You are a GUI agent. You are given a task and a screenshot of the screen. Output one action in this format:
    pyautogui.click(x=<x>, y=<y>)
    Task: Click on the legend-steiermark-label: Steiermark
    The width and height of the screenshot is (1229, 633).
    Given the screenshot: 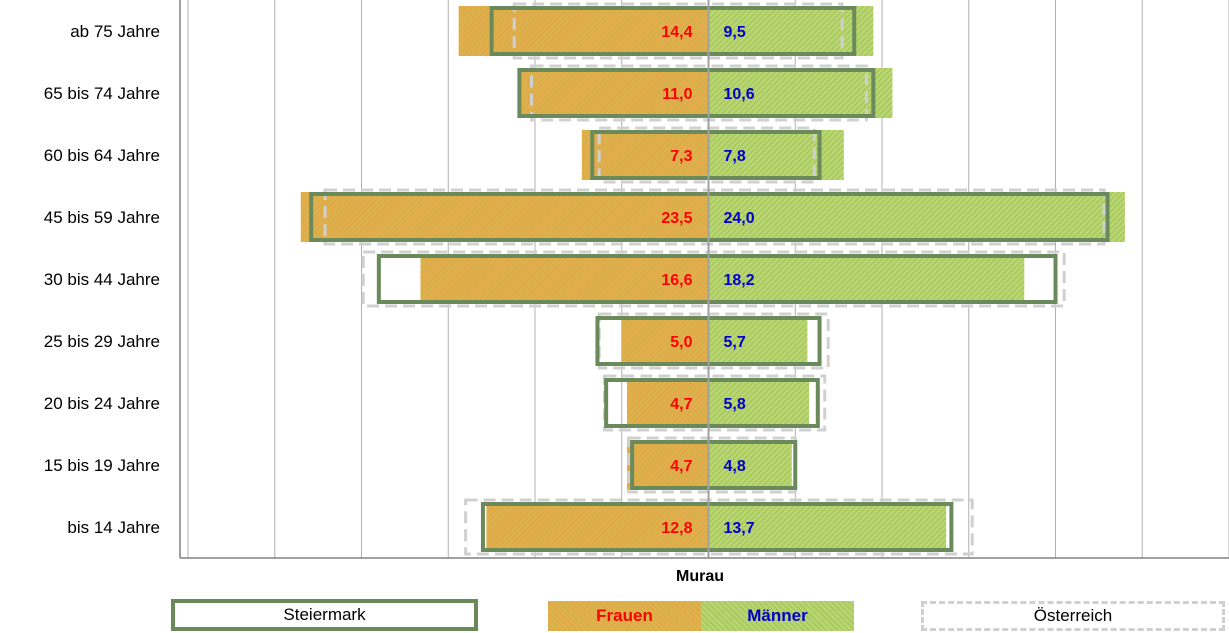 What is the action you would take?
    pyautogui.click(x=324, y=614)
    